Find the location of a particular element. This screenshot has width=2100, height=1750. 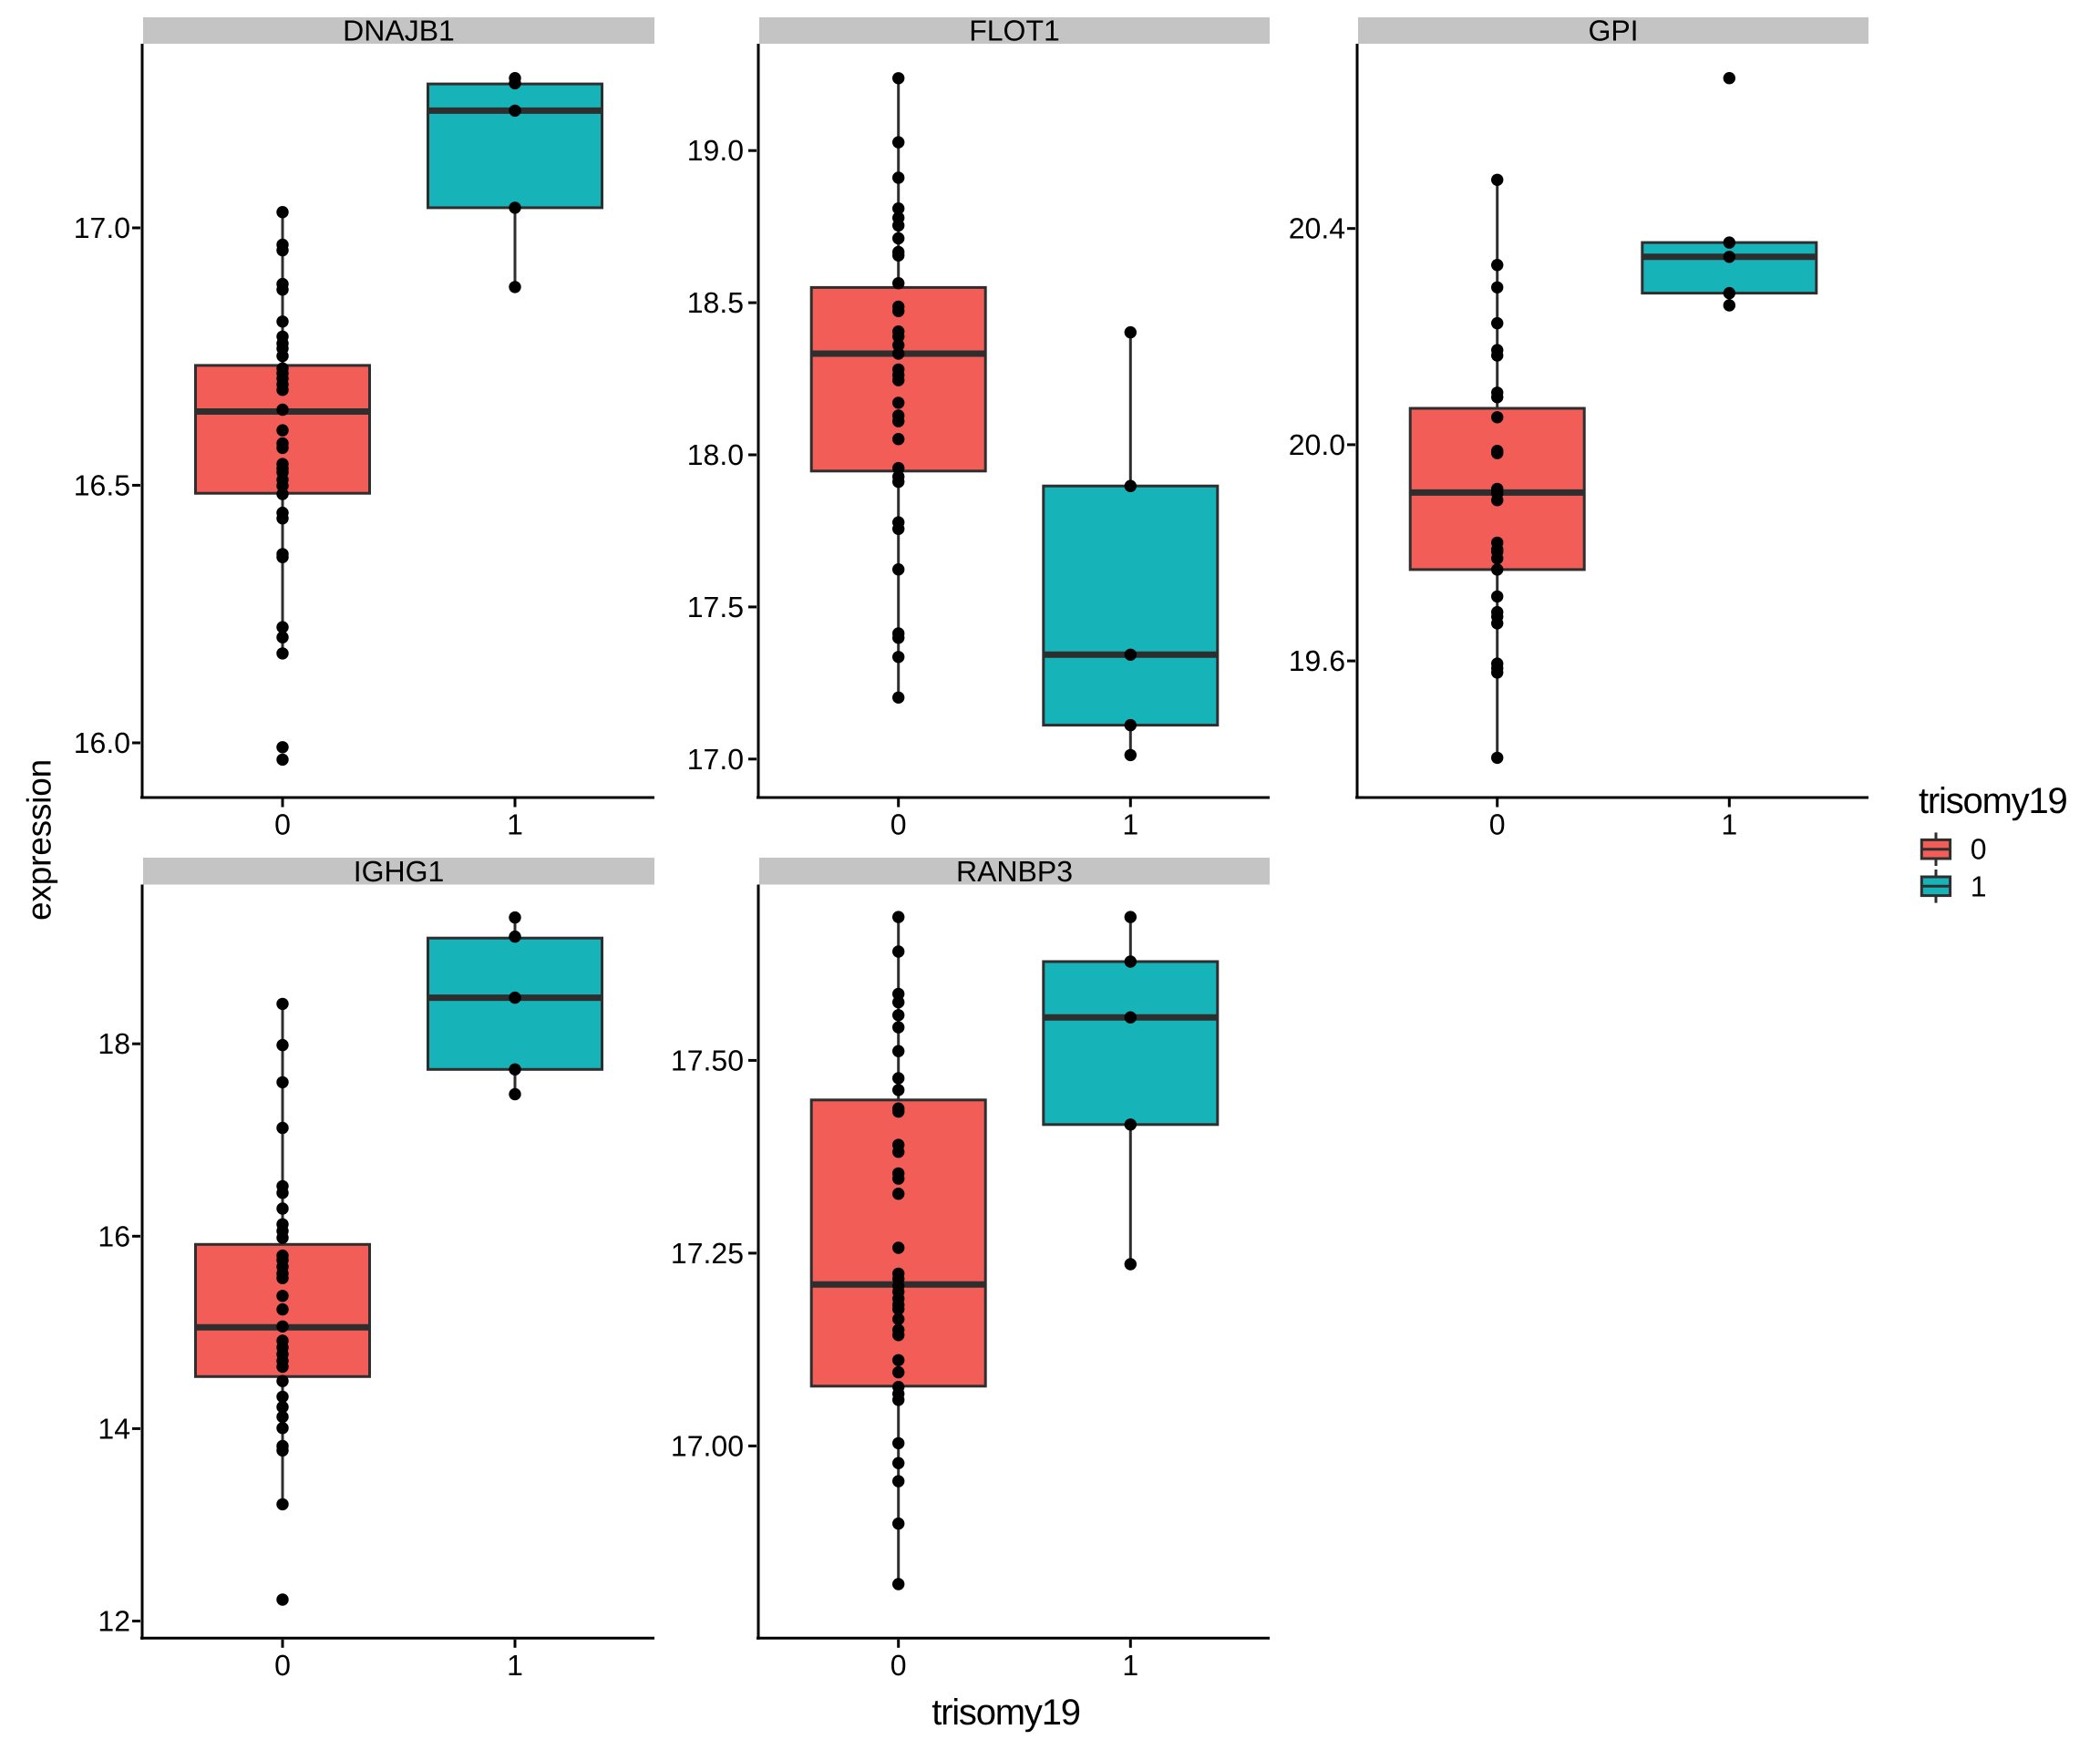

svg-text: expression is located at coordinates (39, 840).